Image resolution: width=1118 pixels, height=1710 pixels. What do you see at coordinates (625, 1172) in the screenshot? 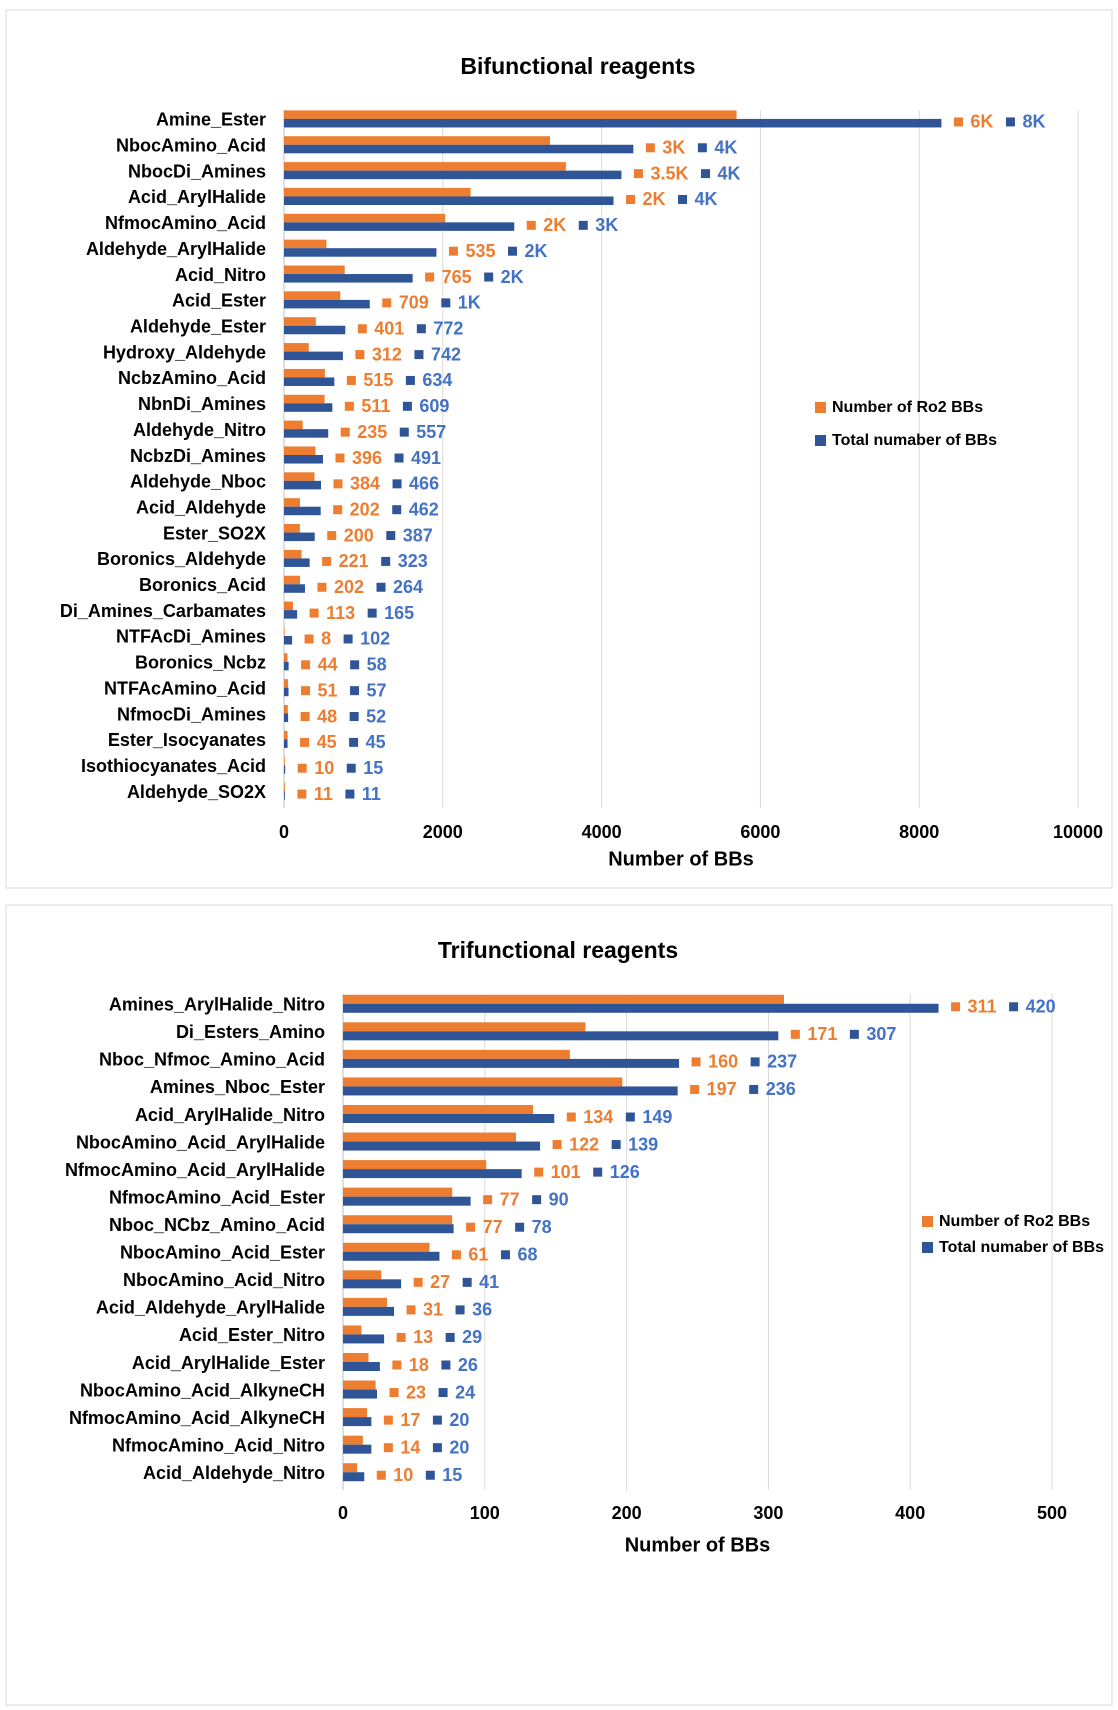
I see `data-label: 126` at bounding box center [625, 1172].